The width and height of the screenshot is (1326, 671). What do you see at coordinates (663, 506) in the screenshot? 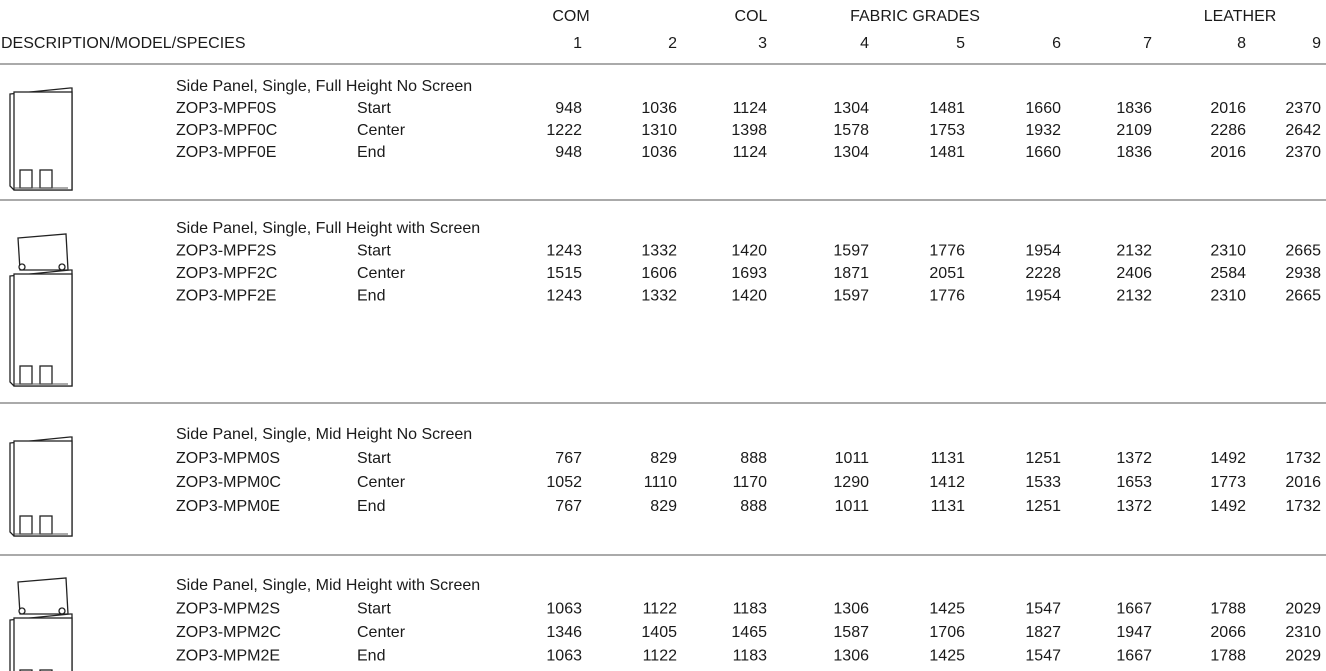
I see `price: 829` at bounding box center [663, 506].